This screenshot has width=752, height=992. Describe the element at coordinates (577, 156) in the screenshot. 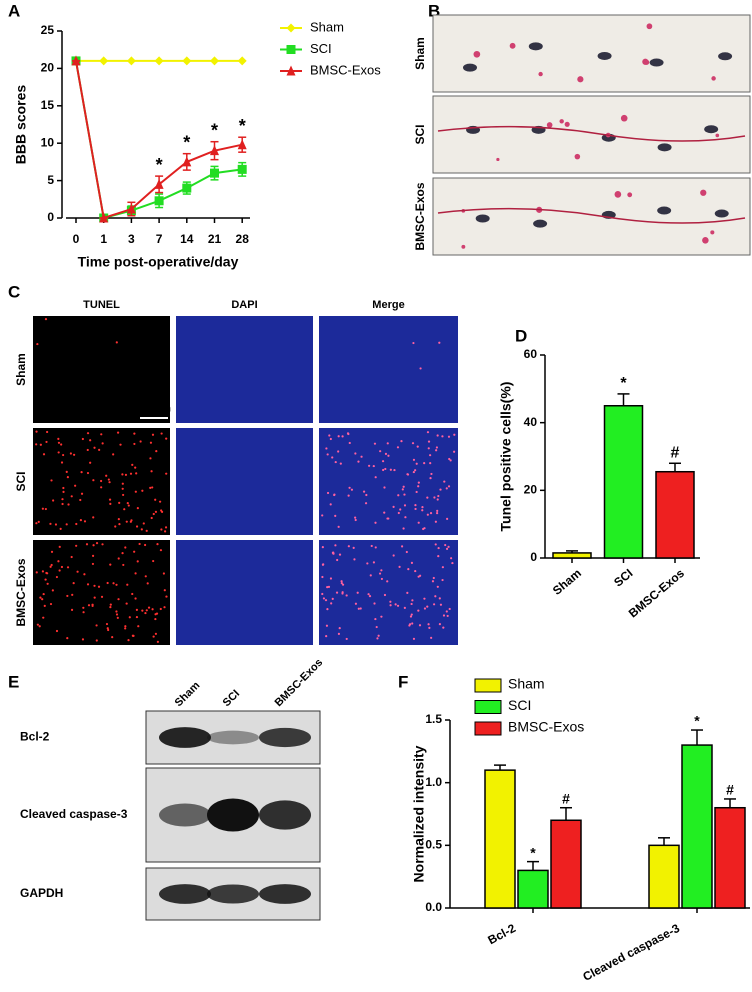

I see `ink-spot` at that location.